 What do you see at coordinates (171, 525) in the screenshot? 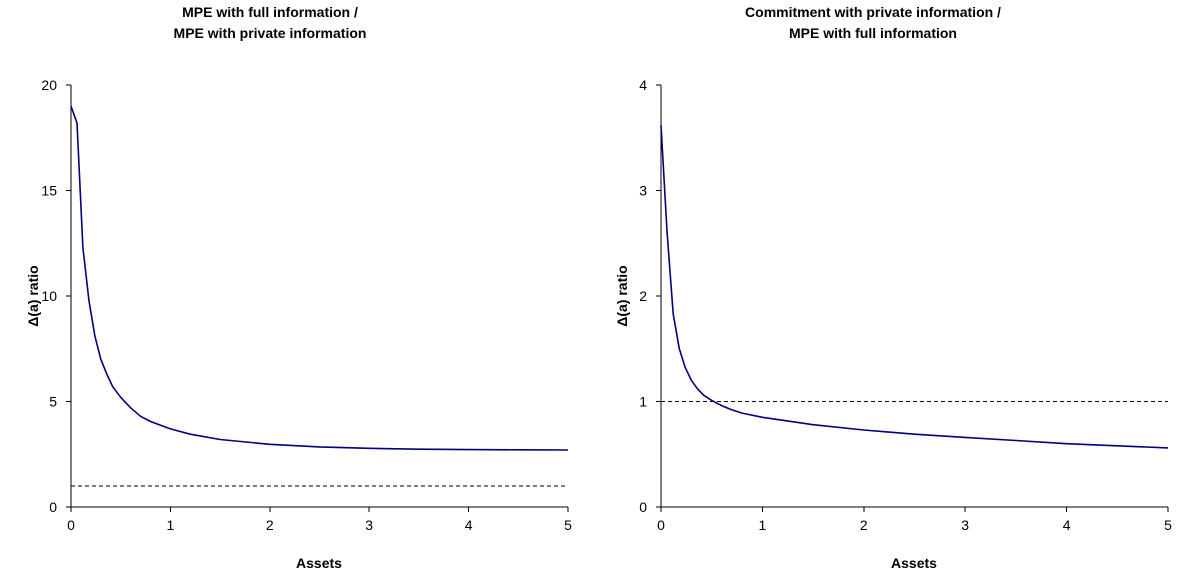
I see `left-chart-x-tick-label: 1` at bounding box center [171, 525].